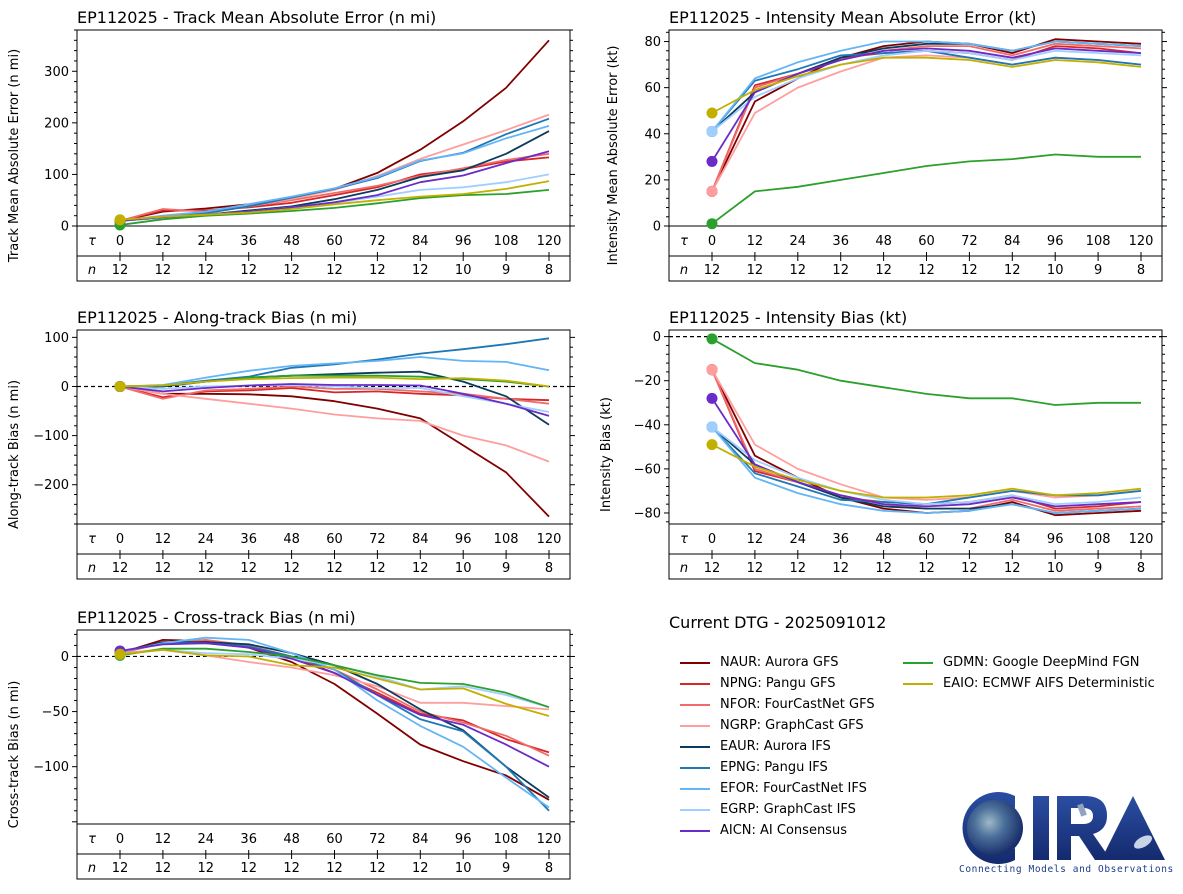  What do you see at coordinates (217, 317) in the screenshot?
I see `chart-title: EP112025 - Along-track Bias (n mi)` at bounding box center [217, 317].